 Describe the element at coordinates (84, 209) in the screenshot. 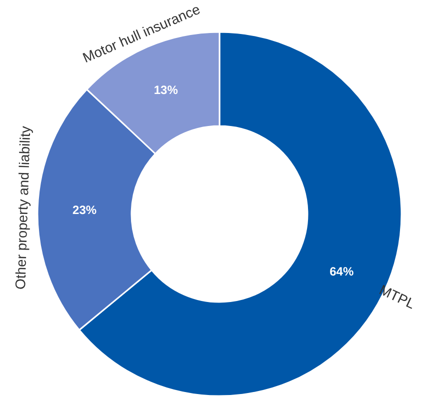

I see `data-label: 23%` at that location.